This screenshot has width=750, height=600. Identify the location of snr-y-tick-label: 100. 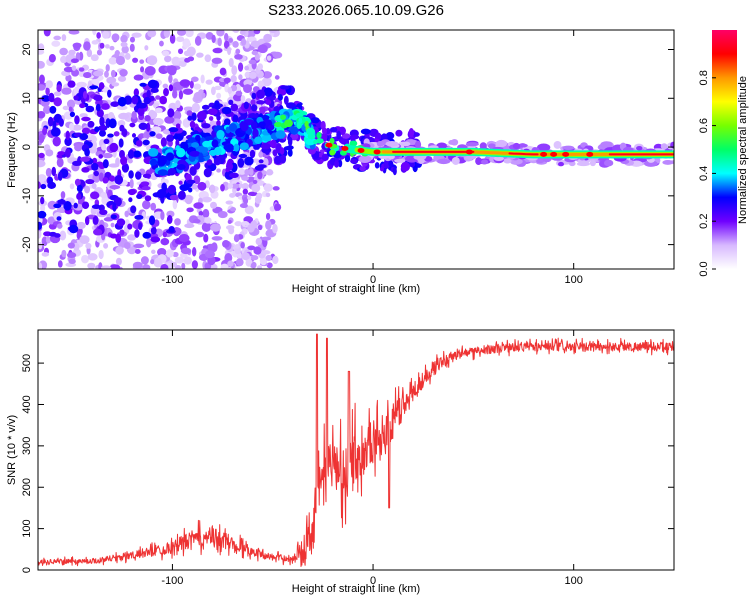
(27, 528).